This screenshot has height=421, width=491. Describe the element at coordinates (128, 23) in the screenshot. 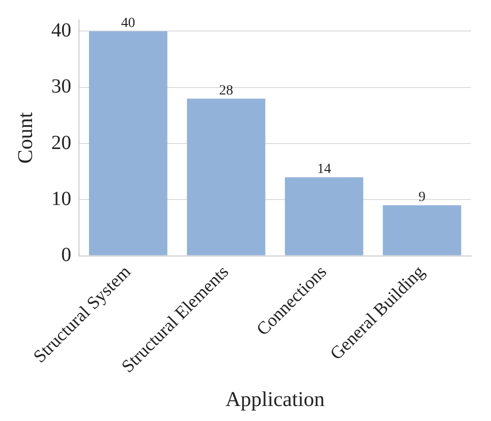

I see `data-label: 40` at that location.